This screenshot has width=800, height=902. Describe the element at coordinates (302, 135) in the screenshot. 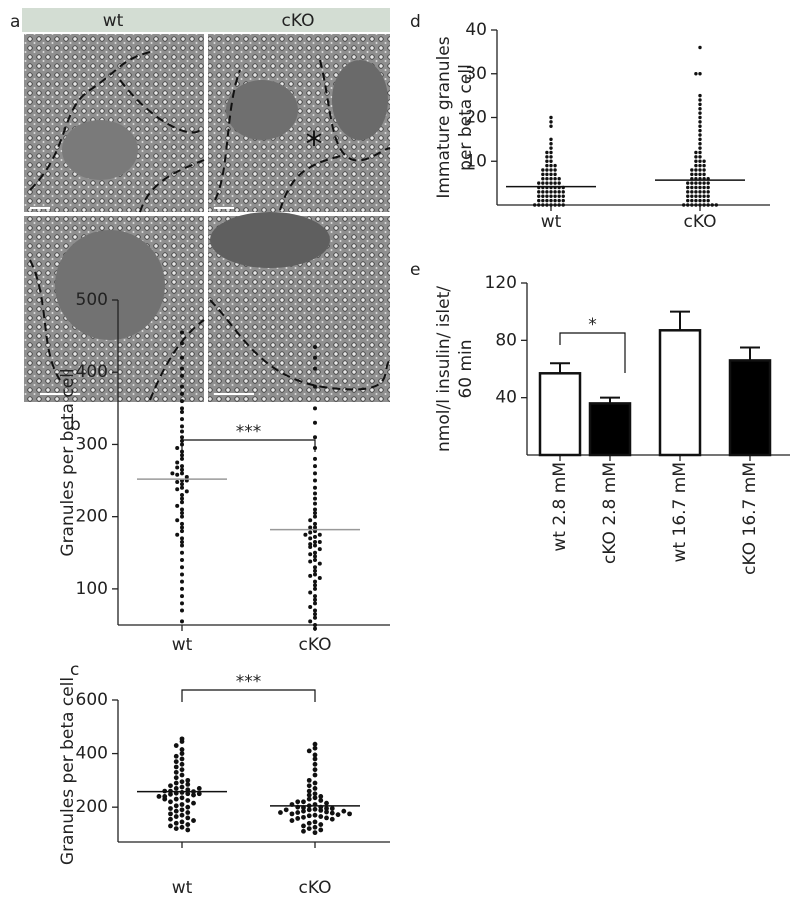

I see `cell-outline` at that location.